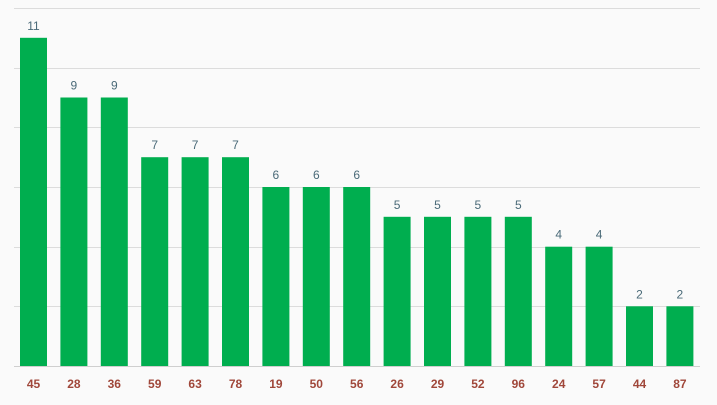 The height and width of the screenshot is (405, 717). What do you see at coordinates (236, 384) in the screenshot?
I see `category-label: 78` at bounding box center [236, 384].